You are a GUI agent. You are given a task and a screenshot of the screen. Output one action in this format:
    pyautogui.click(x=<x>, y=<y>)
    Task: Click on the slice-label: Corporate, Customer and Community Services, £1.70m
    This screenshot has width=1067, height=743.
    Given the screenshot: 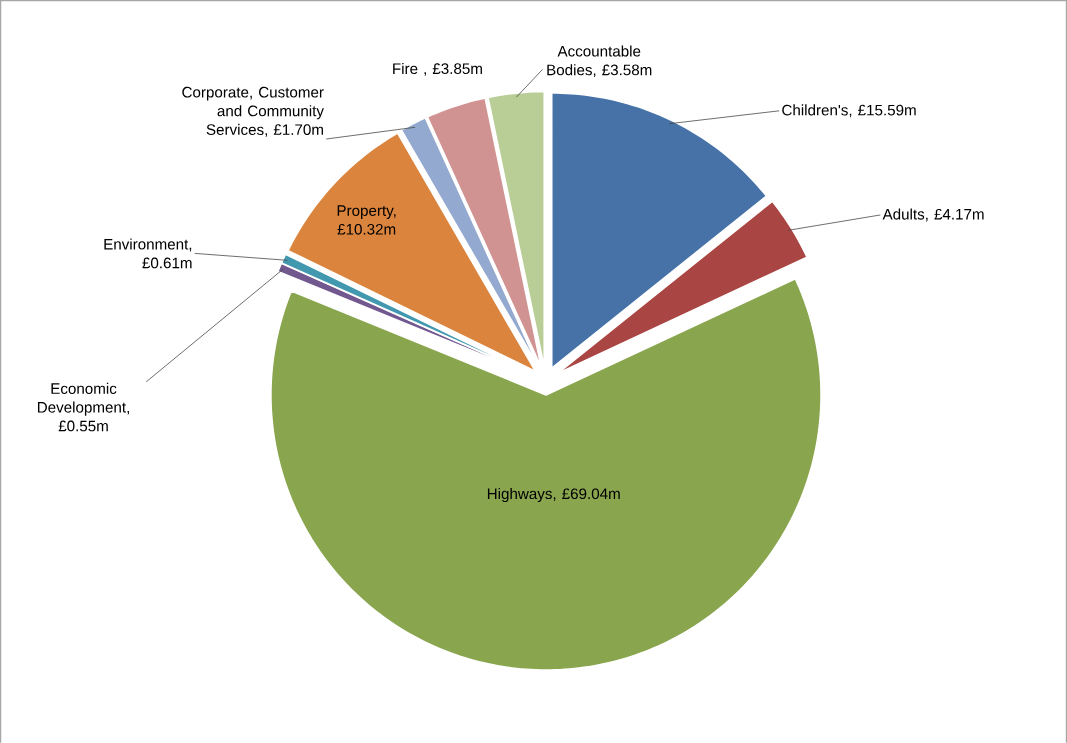 What is the action you would take?
    pyautogui.click(x=253, y=111)
    